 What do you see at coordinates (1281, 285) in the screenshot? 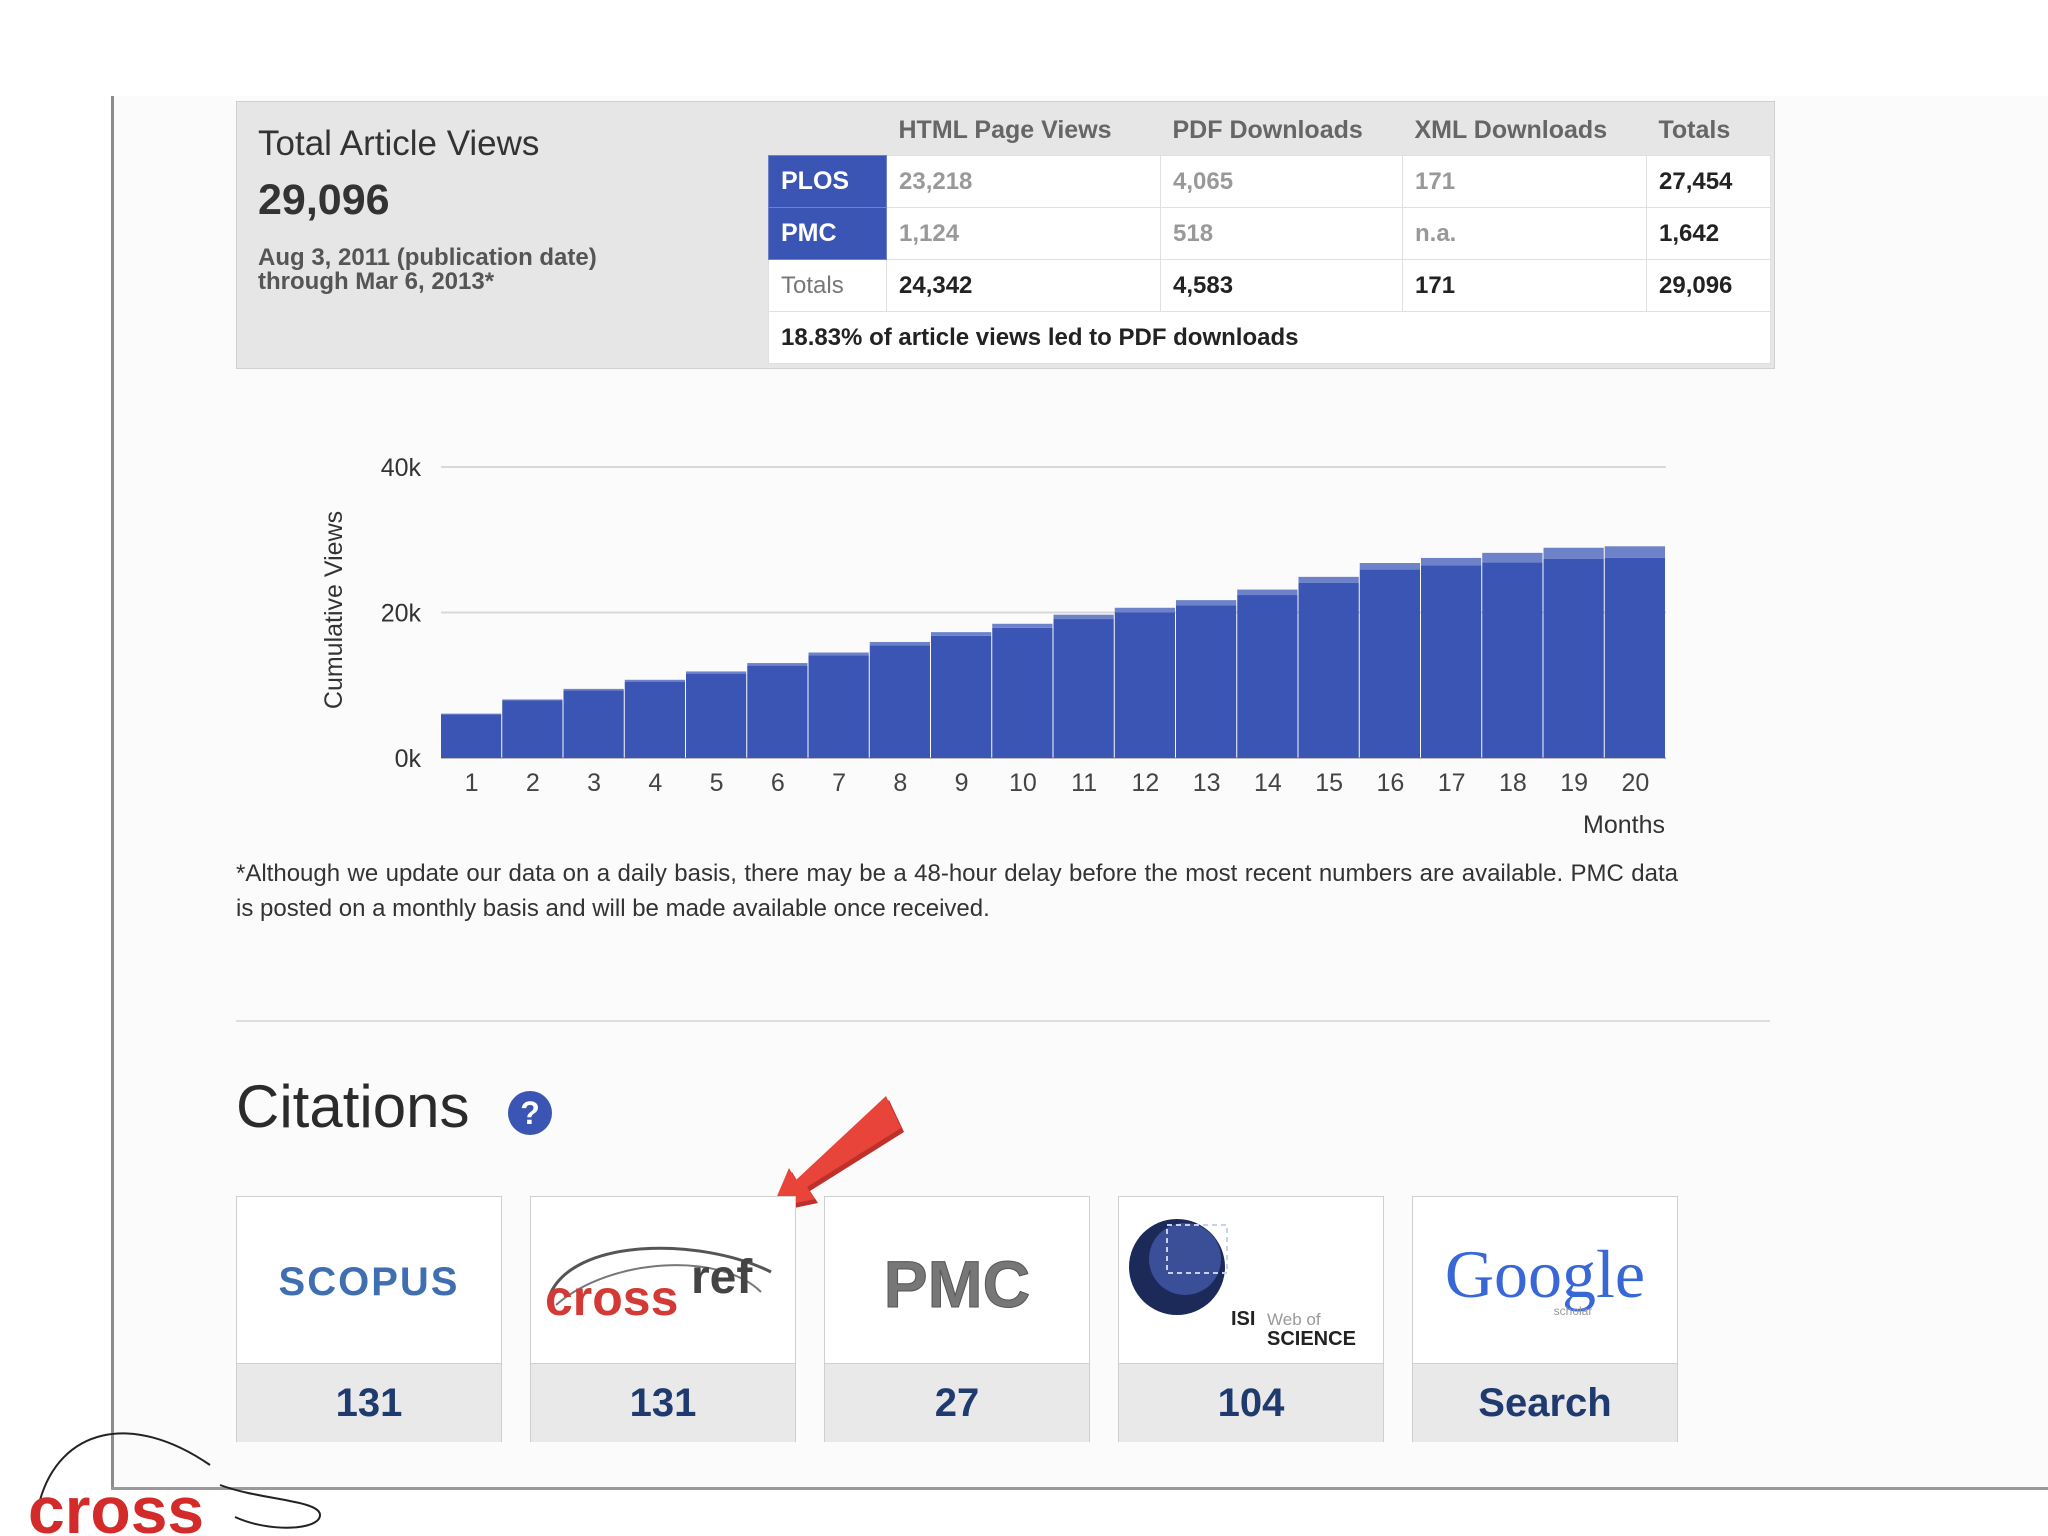
I see `total-pdf: 4,583` at bounding box center [1281, 285].